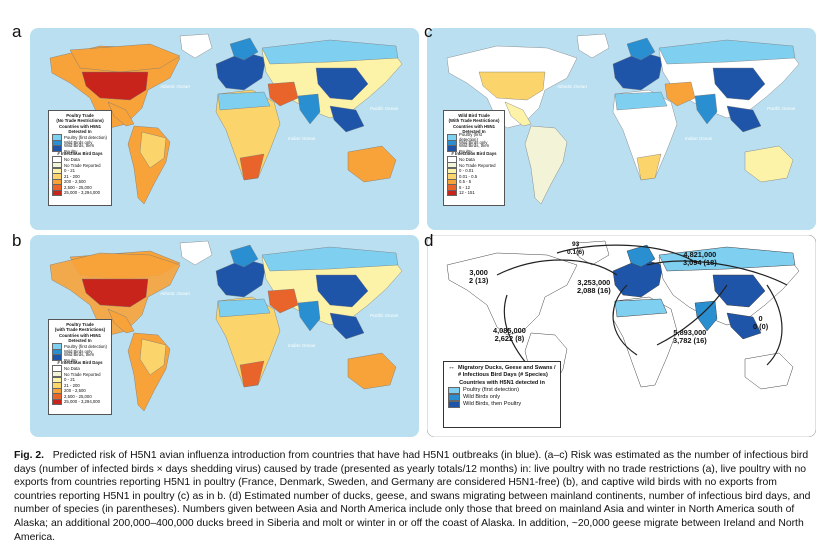 The image size is (827, 553). Describe the element at coordinates (479, 276) in the screenshot. I see `migration-label: 3,000 2 (13)` at that location.